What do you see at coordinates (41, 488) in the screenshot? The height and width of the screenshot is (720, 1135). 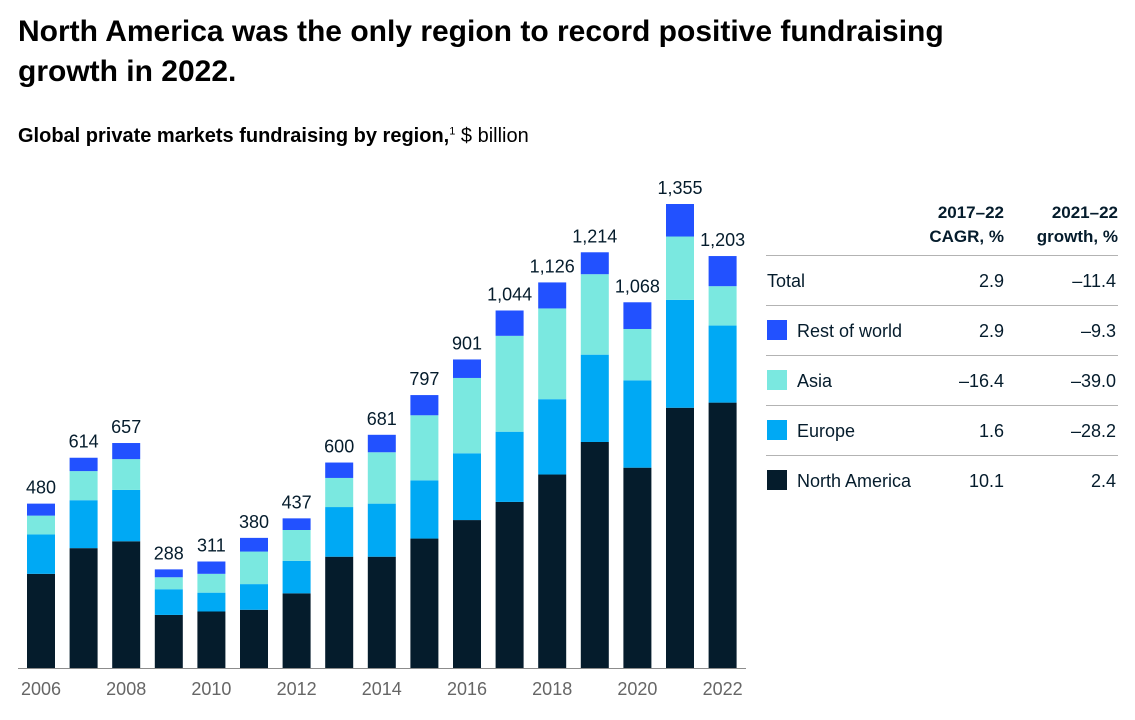 I see `total-label-2006: 480` at bounding box center [41, 488].